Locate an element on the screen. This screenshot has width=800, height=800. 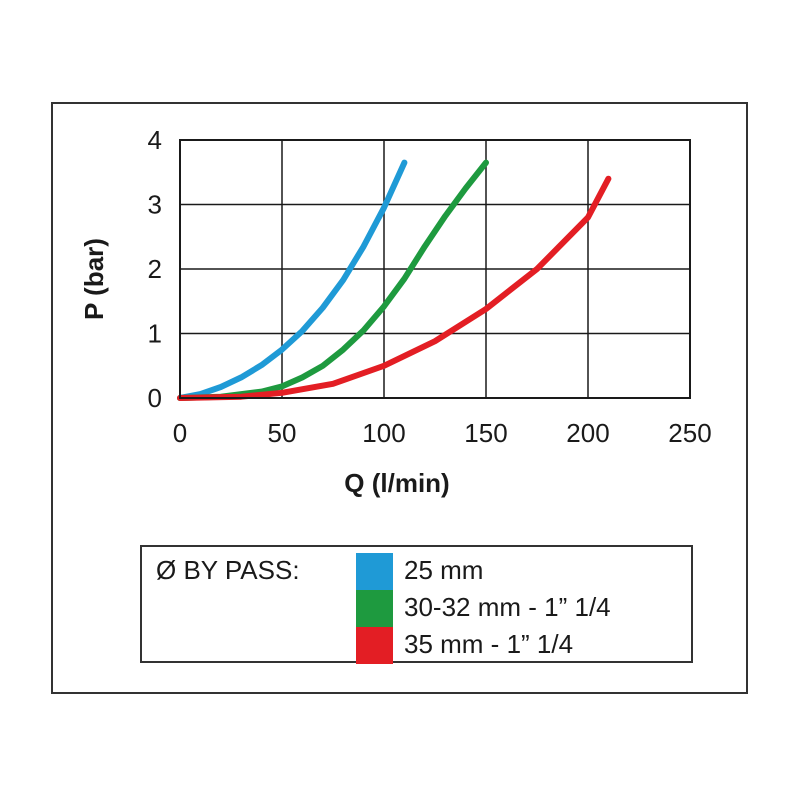
x-tick-label: 200 is located at coordinates (587, 433).